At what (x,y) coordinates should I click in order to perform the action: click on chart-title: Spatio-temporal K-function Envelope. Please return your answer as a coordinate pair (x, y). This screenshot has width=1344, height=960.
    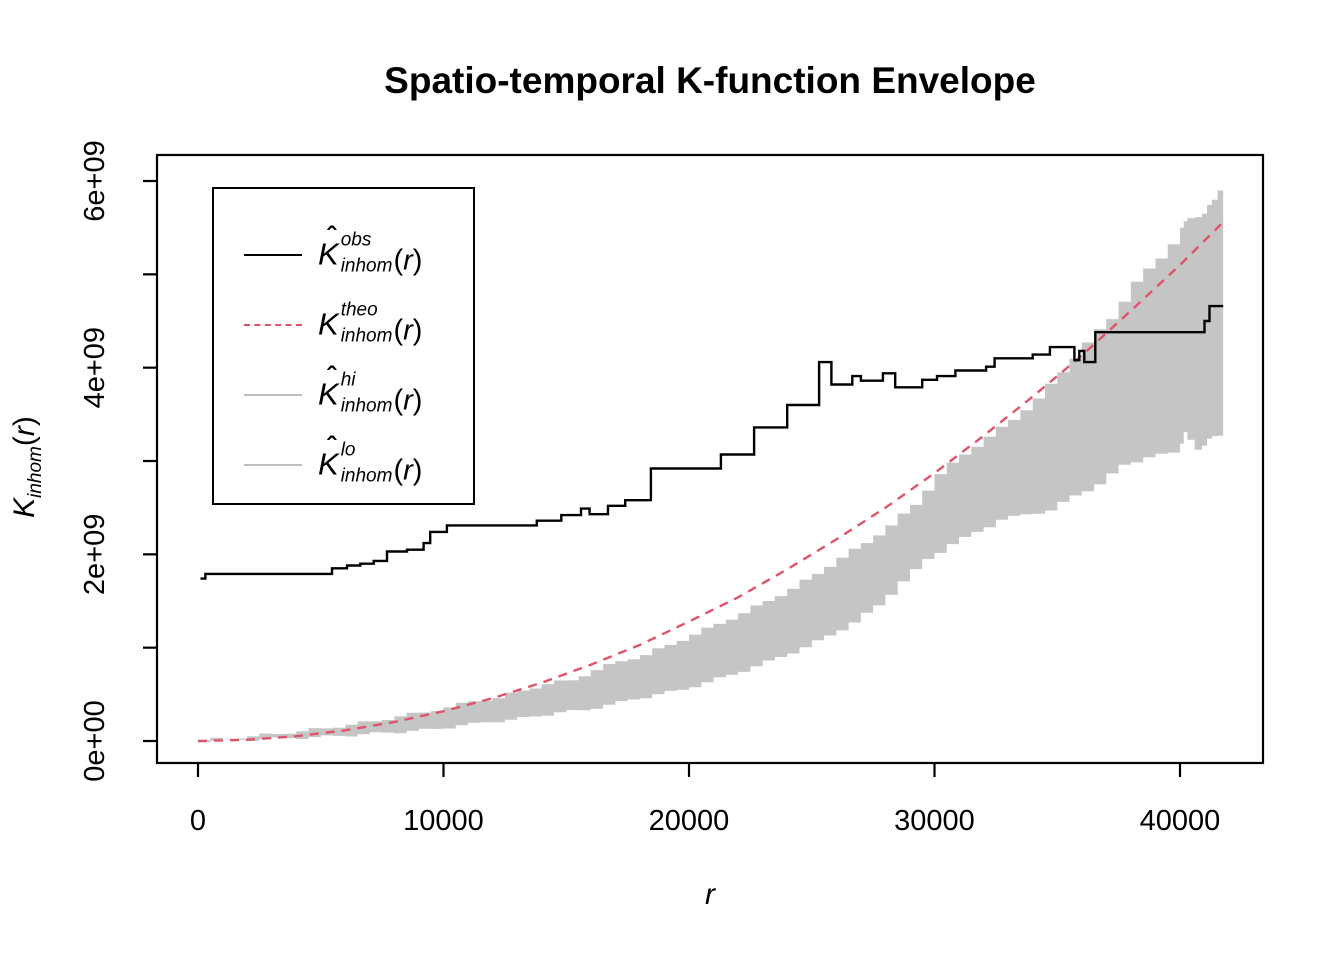
    Looking at the image, I should click on (710, 80).